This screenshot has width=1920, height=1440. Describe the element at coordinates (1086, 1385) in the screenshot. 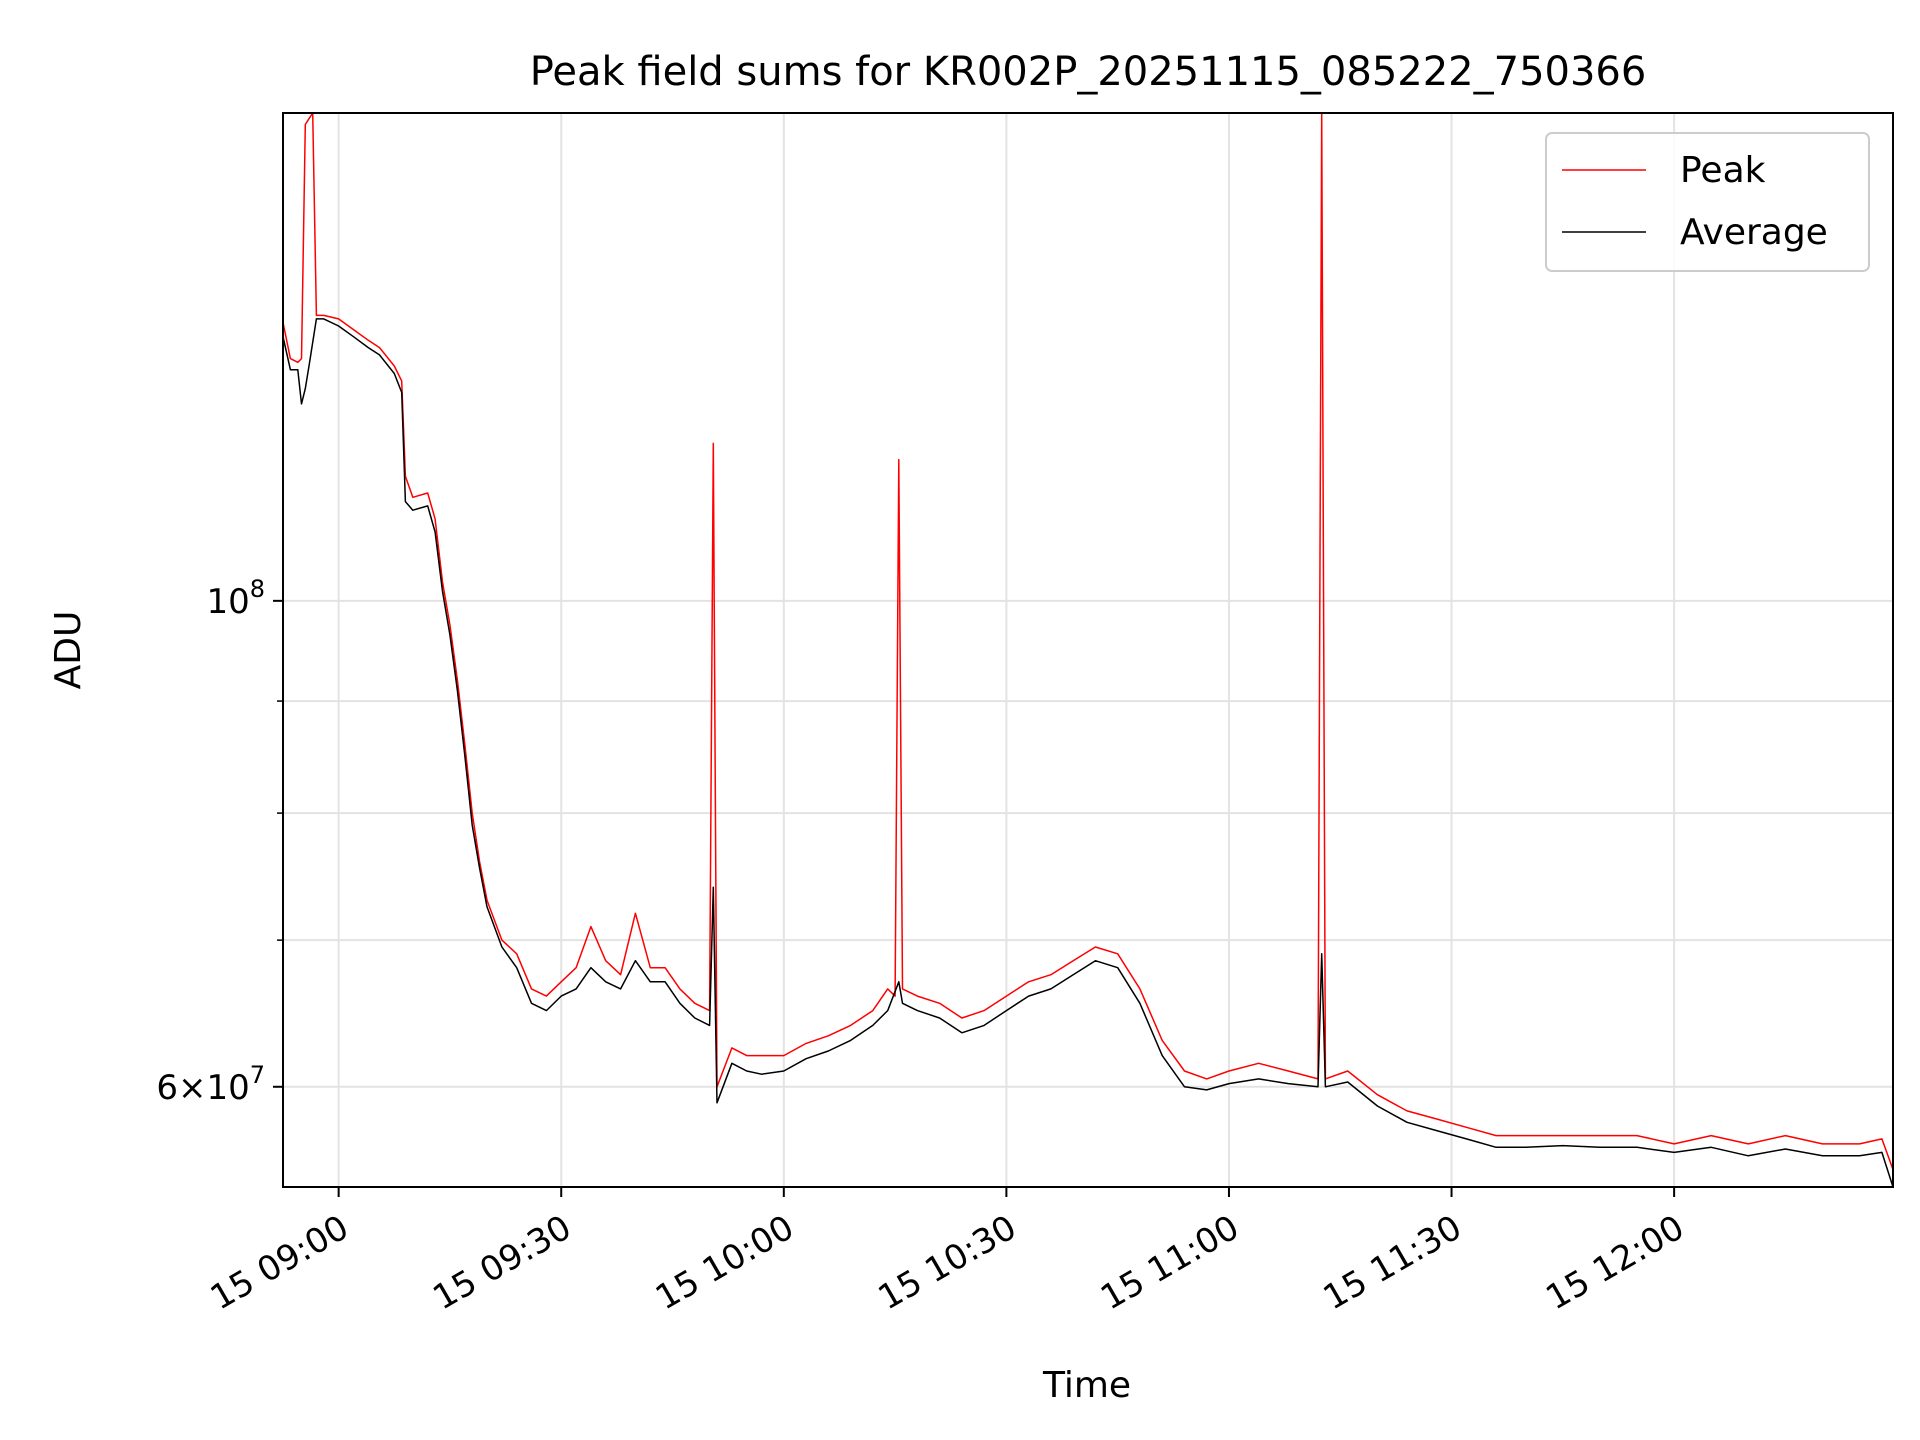

I see `x-axis-label: Time` at that location.